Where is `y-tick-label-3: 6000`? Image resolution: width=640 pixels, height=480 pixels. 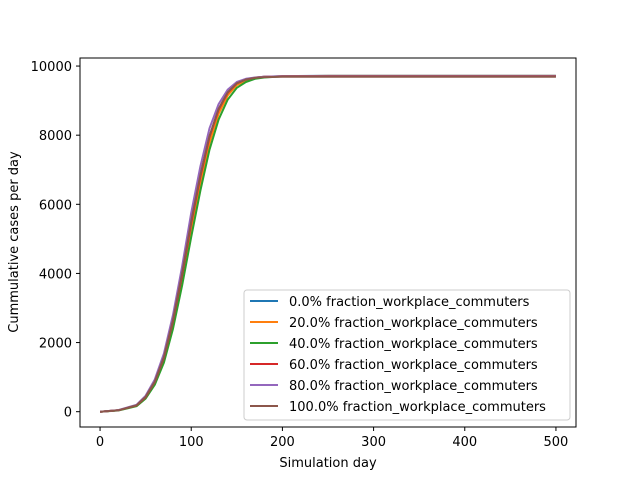 y-tick-label-3: 6000 is located at coordinates (55, 205).